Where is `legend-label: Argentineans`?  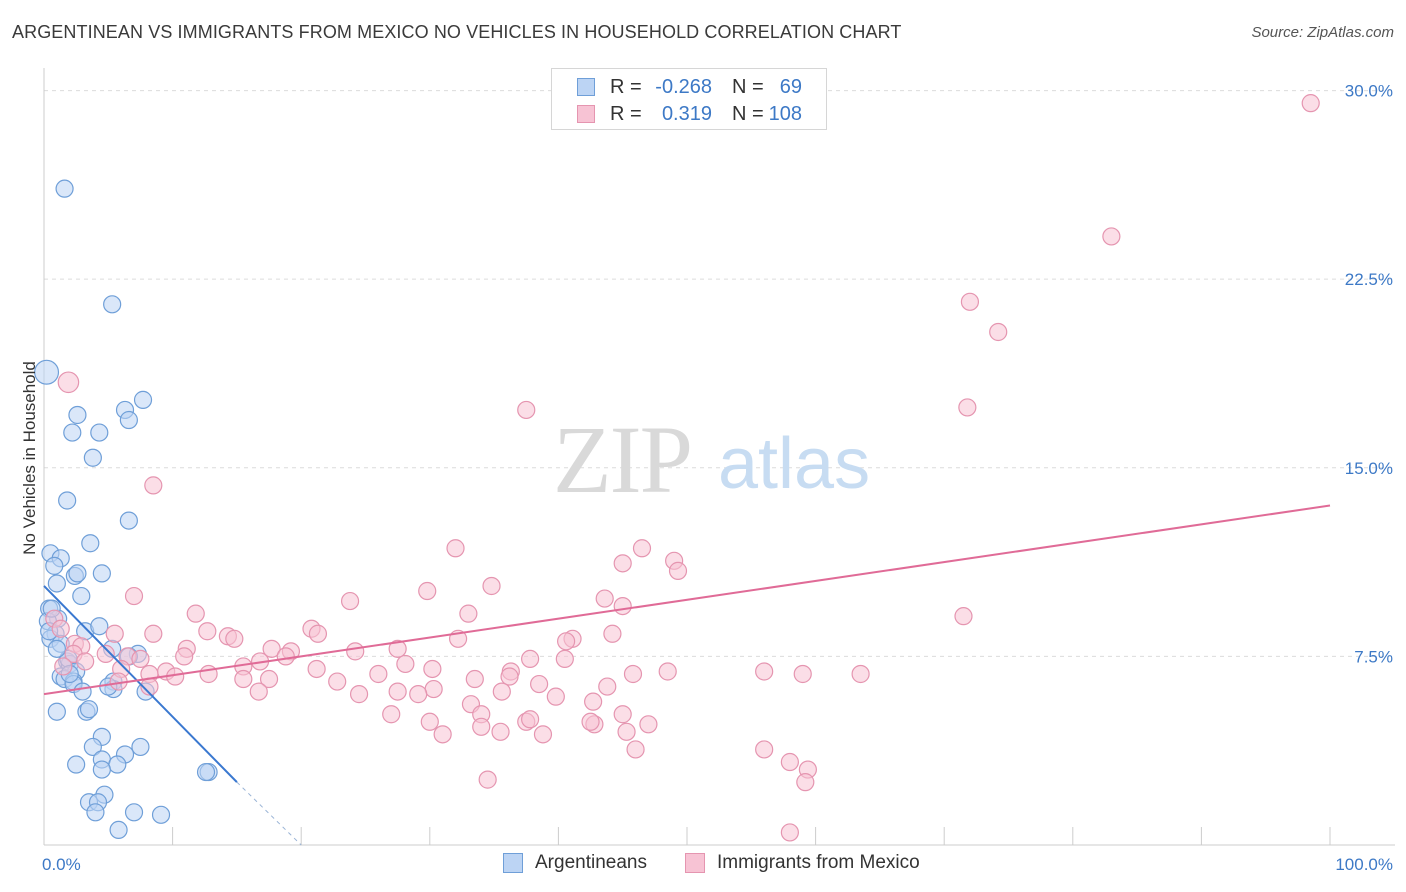
legend-label: Argentineans is located at coordinates (591, 862).